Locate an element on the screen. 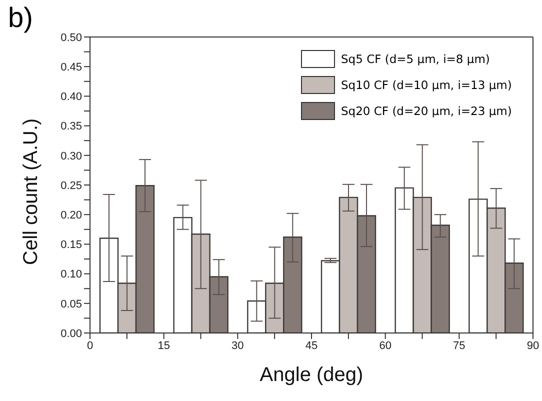 Image resolution: width=542 pixels, height=401 pixels. x-tick-label: 15 is located at coordinates (164, 346).